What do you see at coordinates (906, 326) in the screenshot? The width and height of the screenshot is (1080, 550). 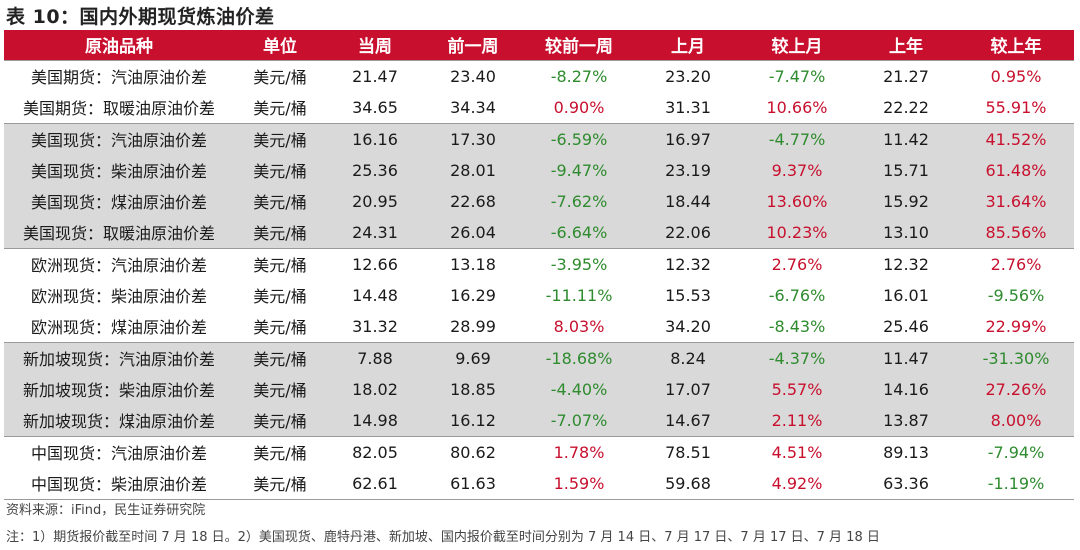 I see `cell-last-year: 25.46` at bounding box center [906, 326].